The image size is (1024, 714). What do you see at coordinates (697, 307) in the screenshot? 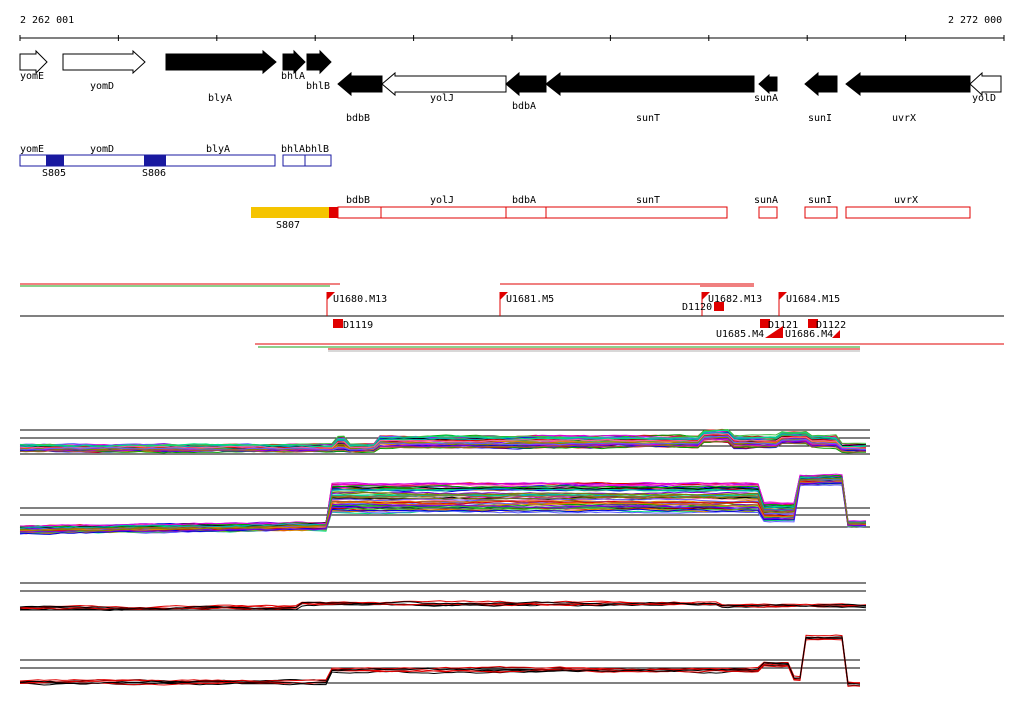
I see `feature-label-D1120: D1120` at bounding box center [697, 307].